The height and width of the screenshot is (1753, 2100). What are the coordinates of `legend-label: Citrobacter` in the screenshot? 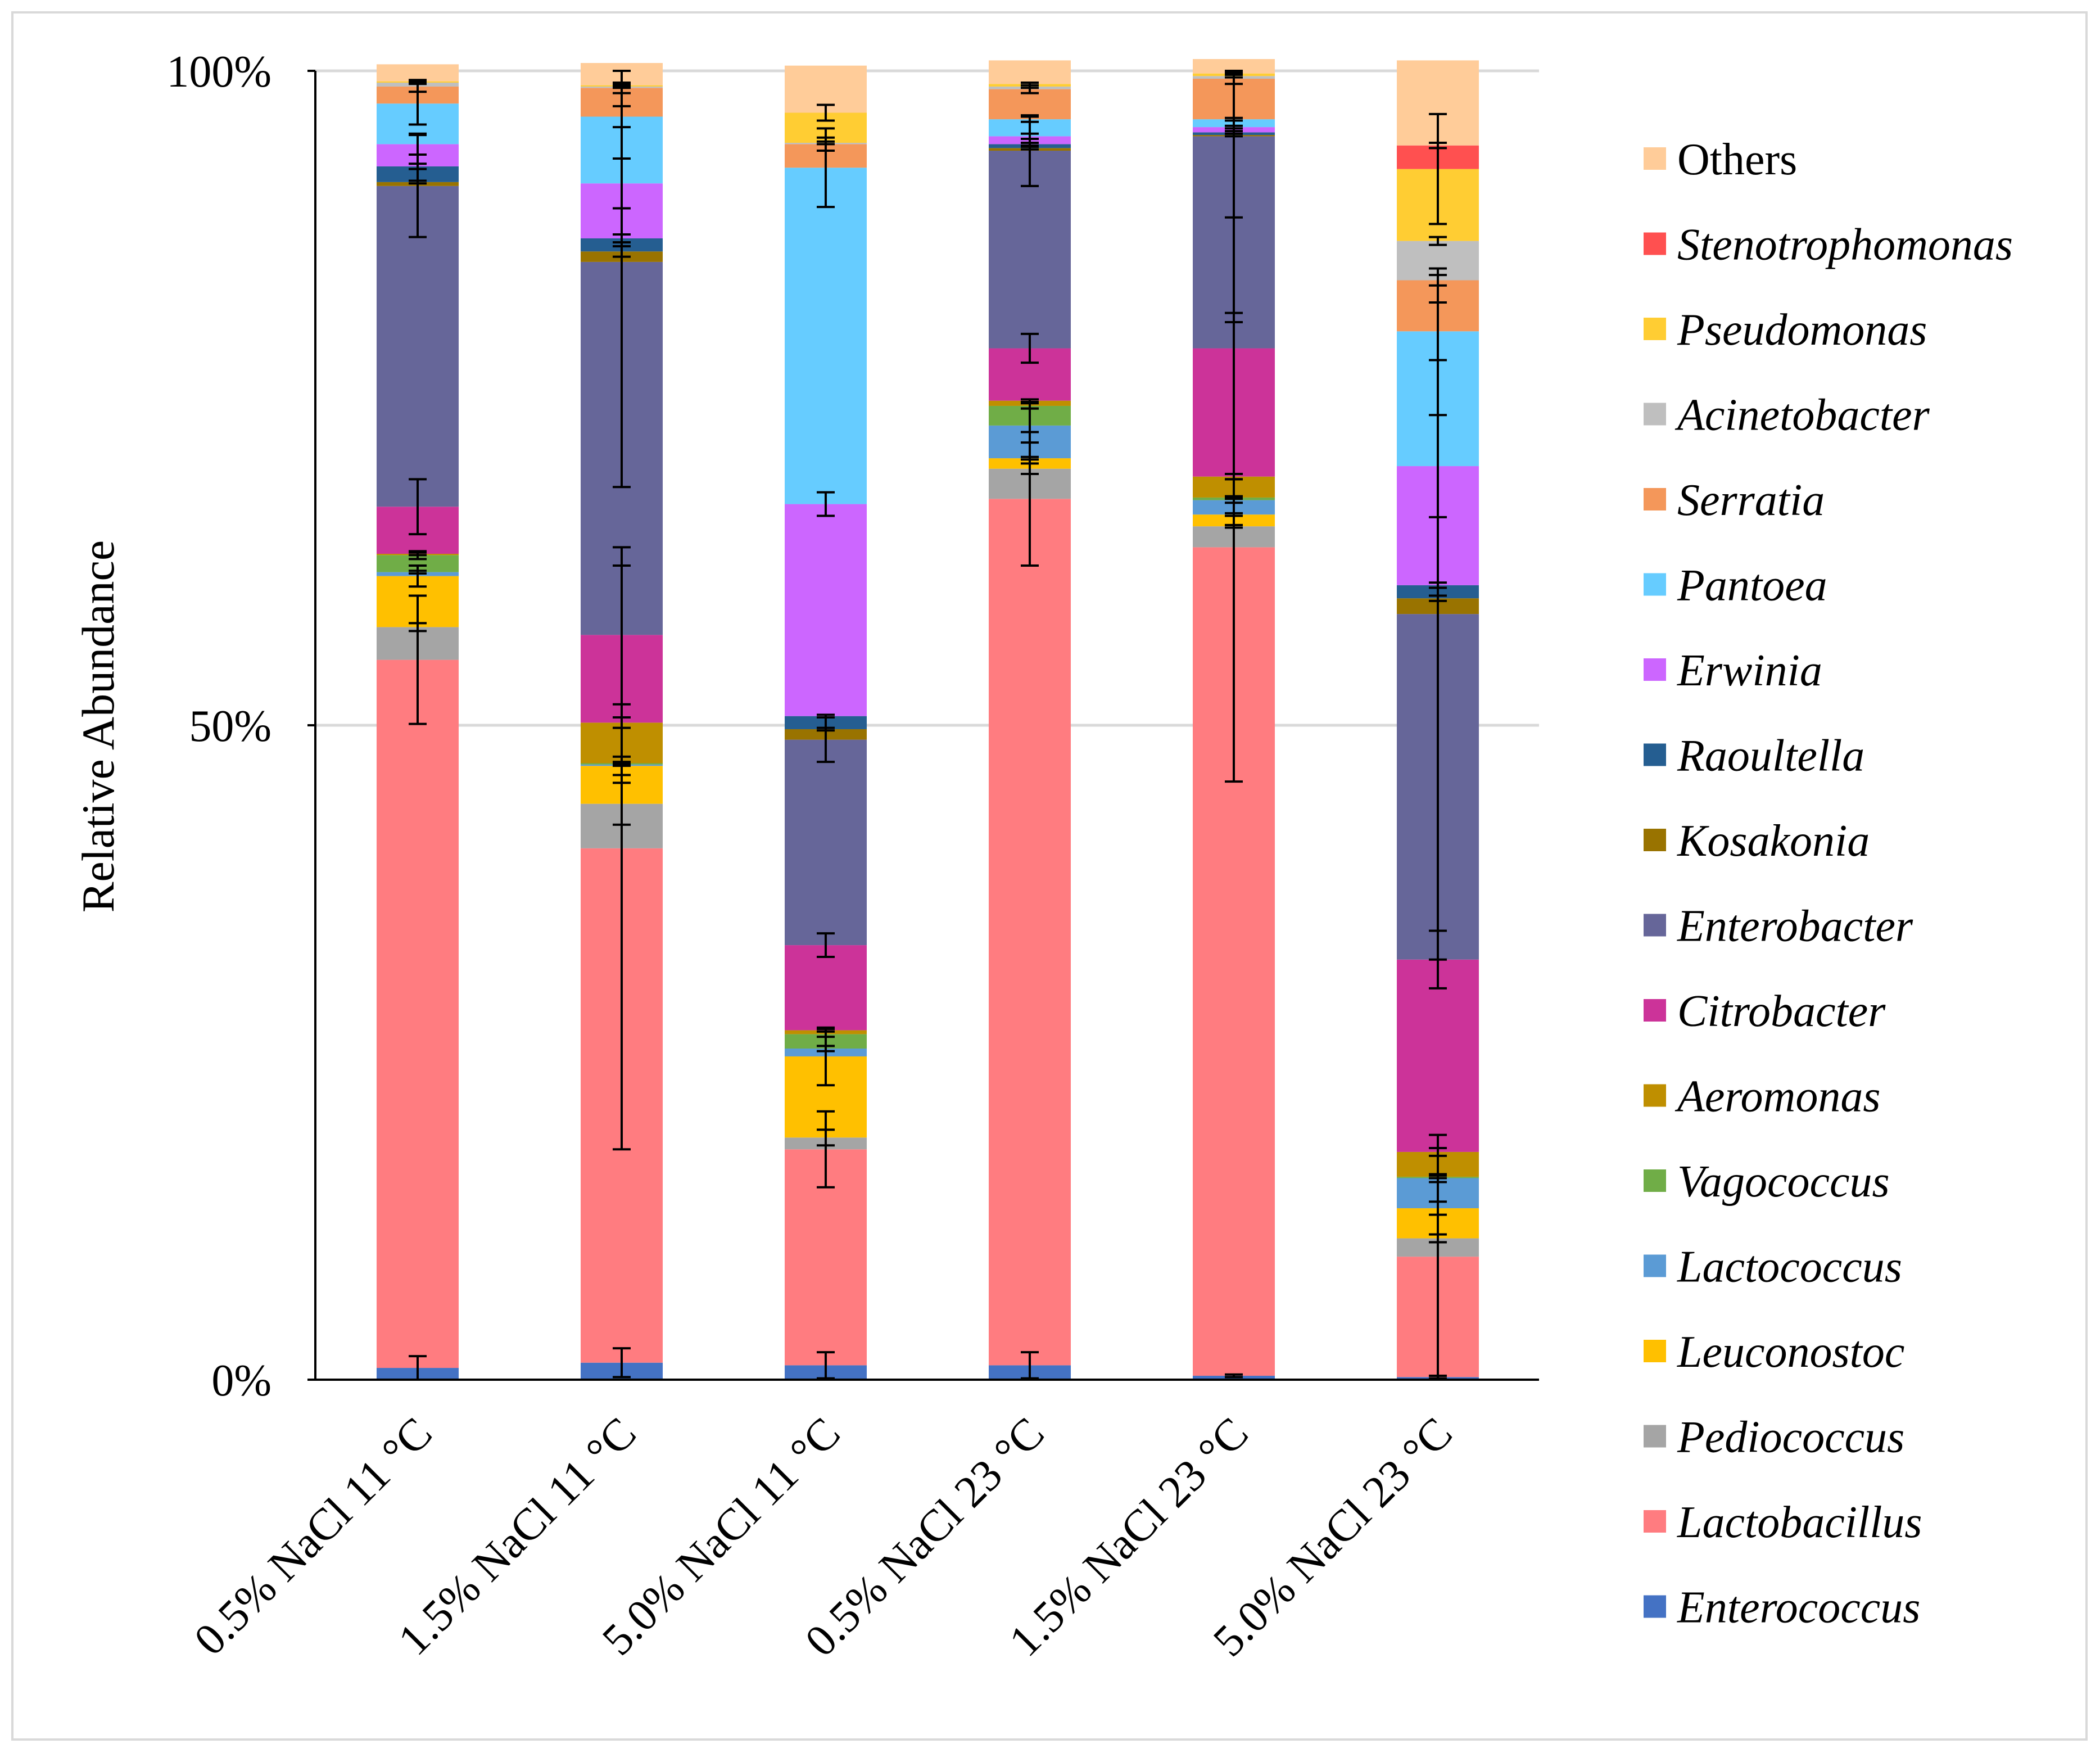 It's located at (1782, 1012).